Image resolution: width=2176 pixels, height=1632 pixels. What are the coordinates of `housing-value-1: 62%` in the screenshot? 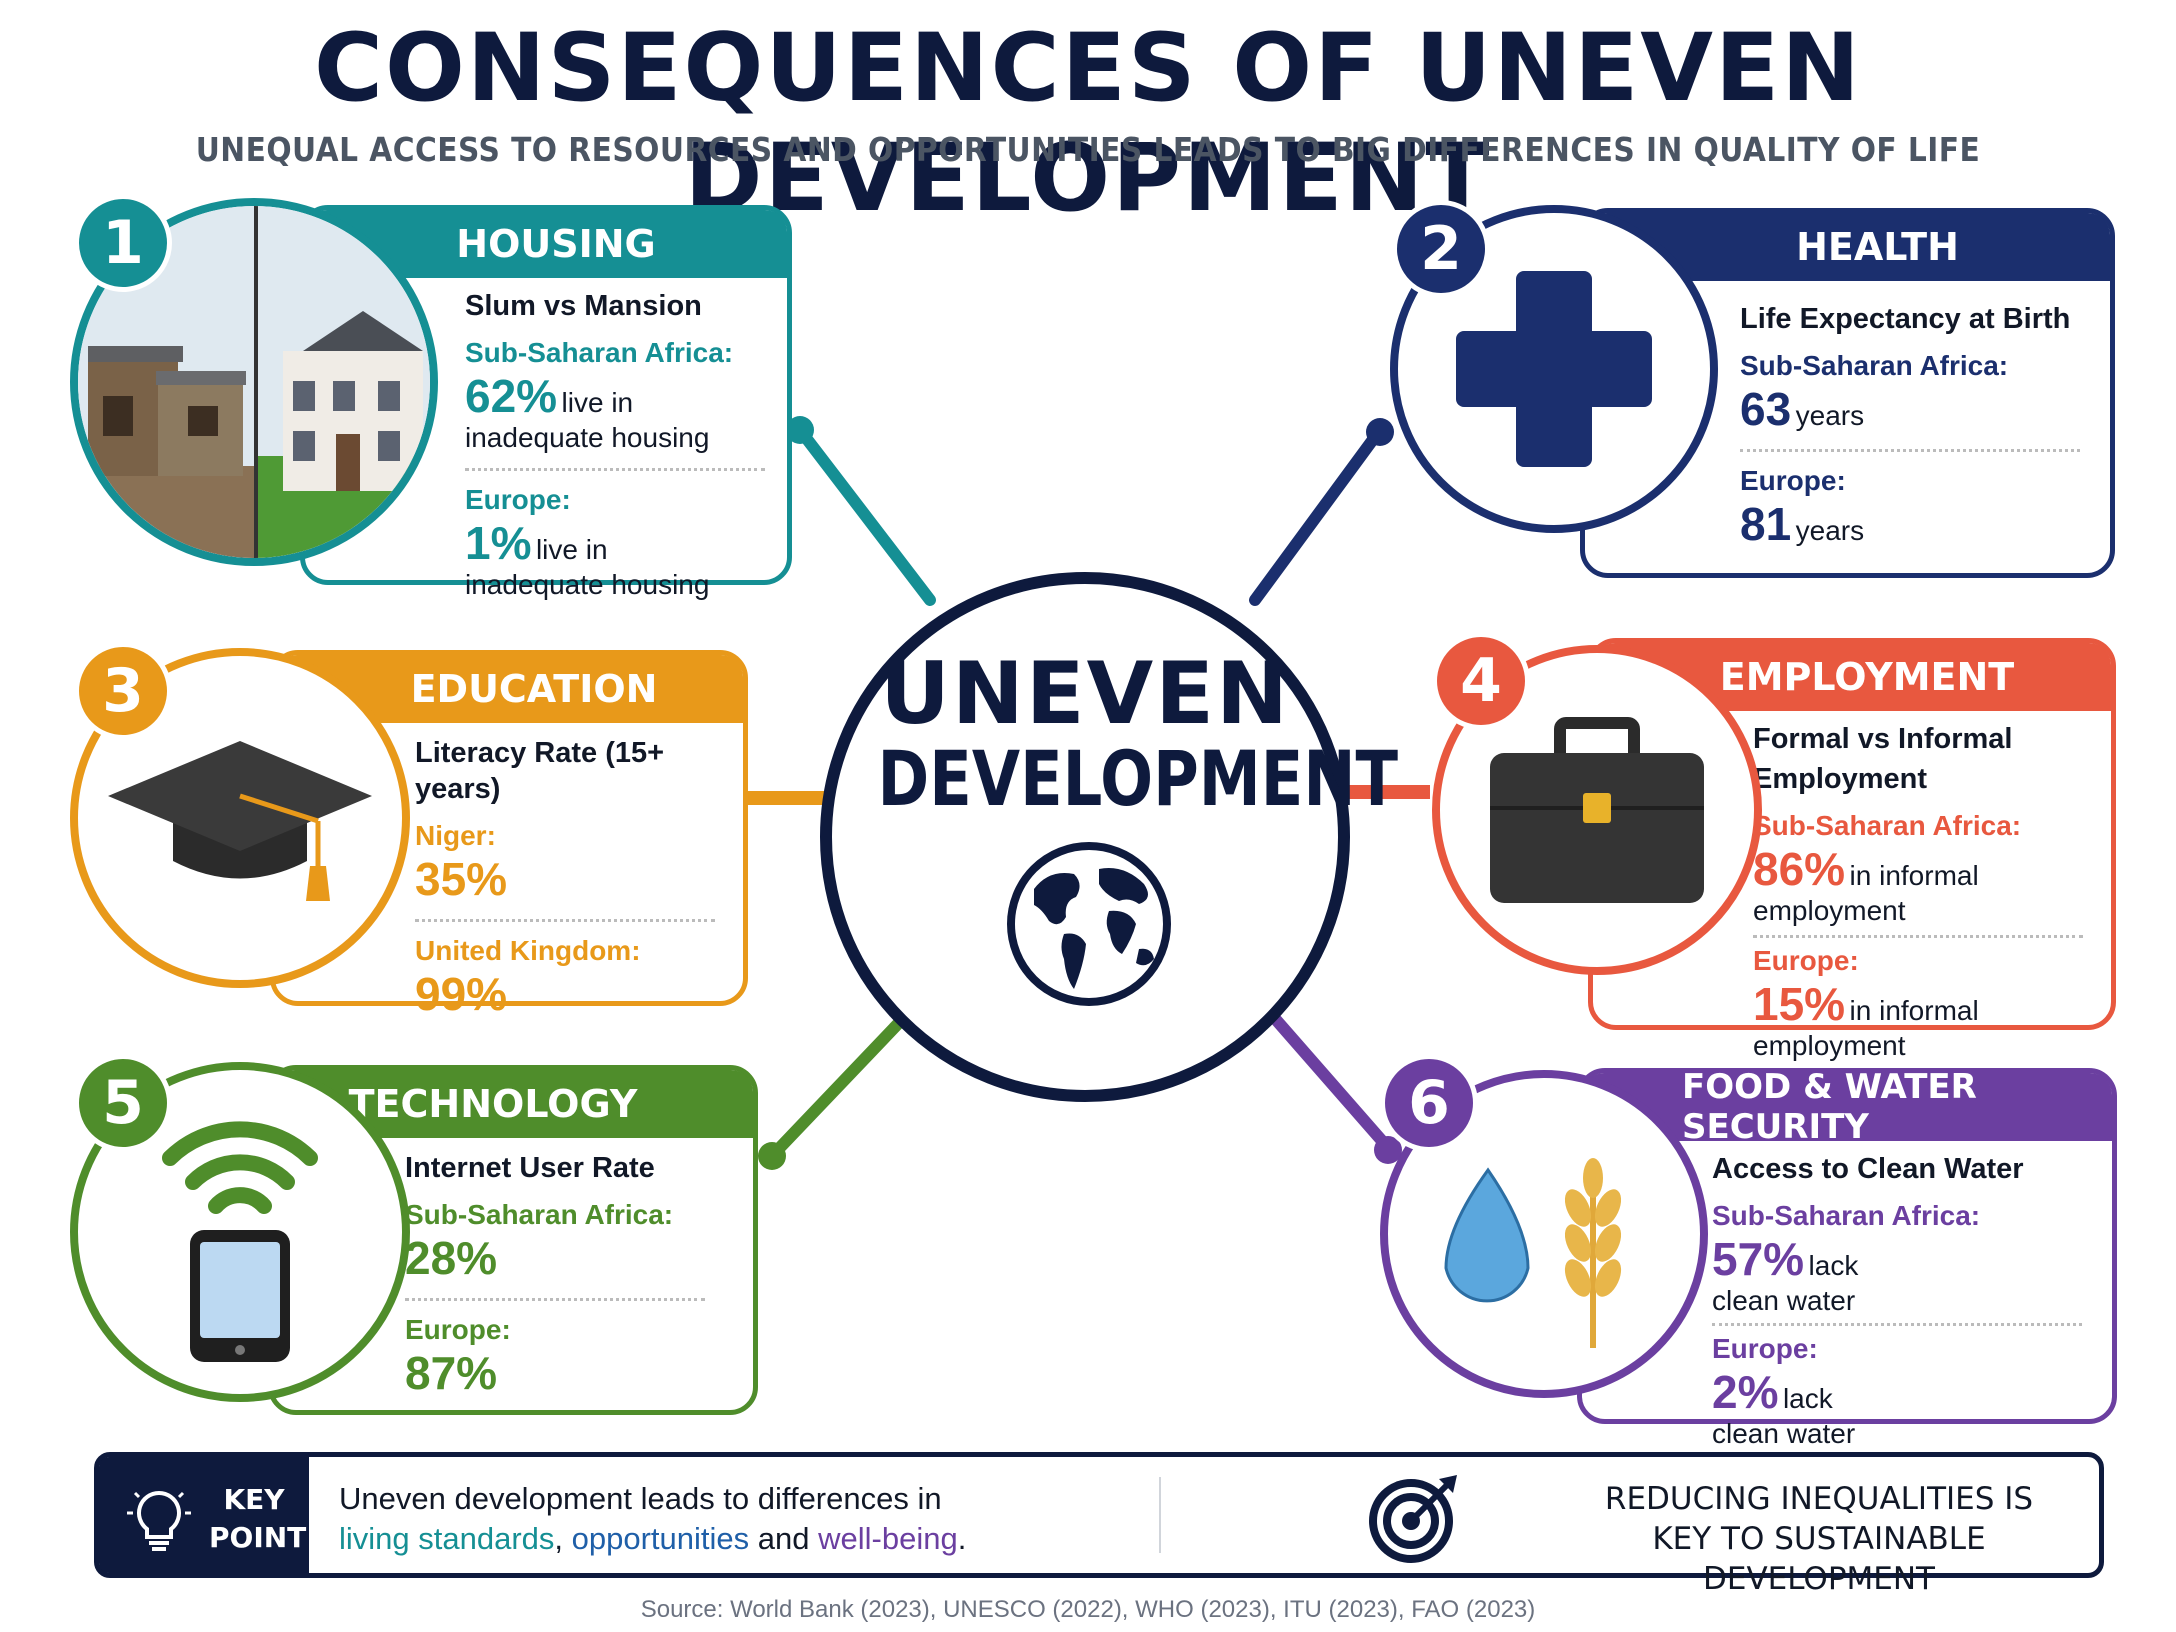 It's located at (511, 396).